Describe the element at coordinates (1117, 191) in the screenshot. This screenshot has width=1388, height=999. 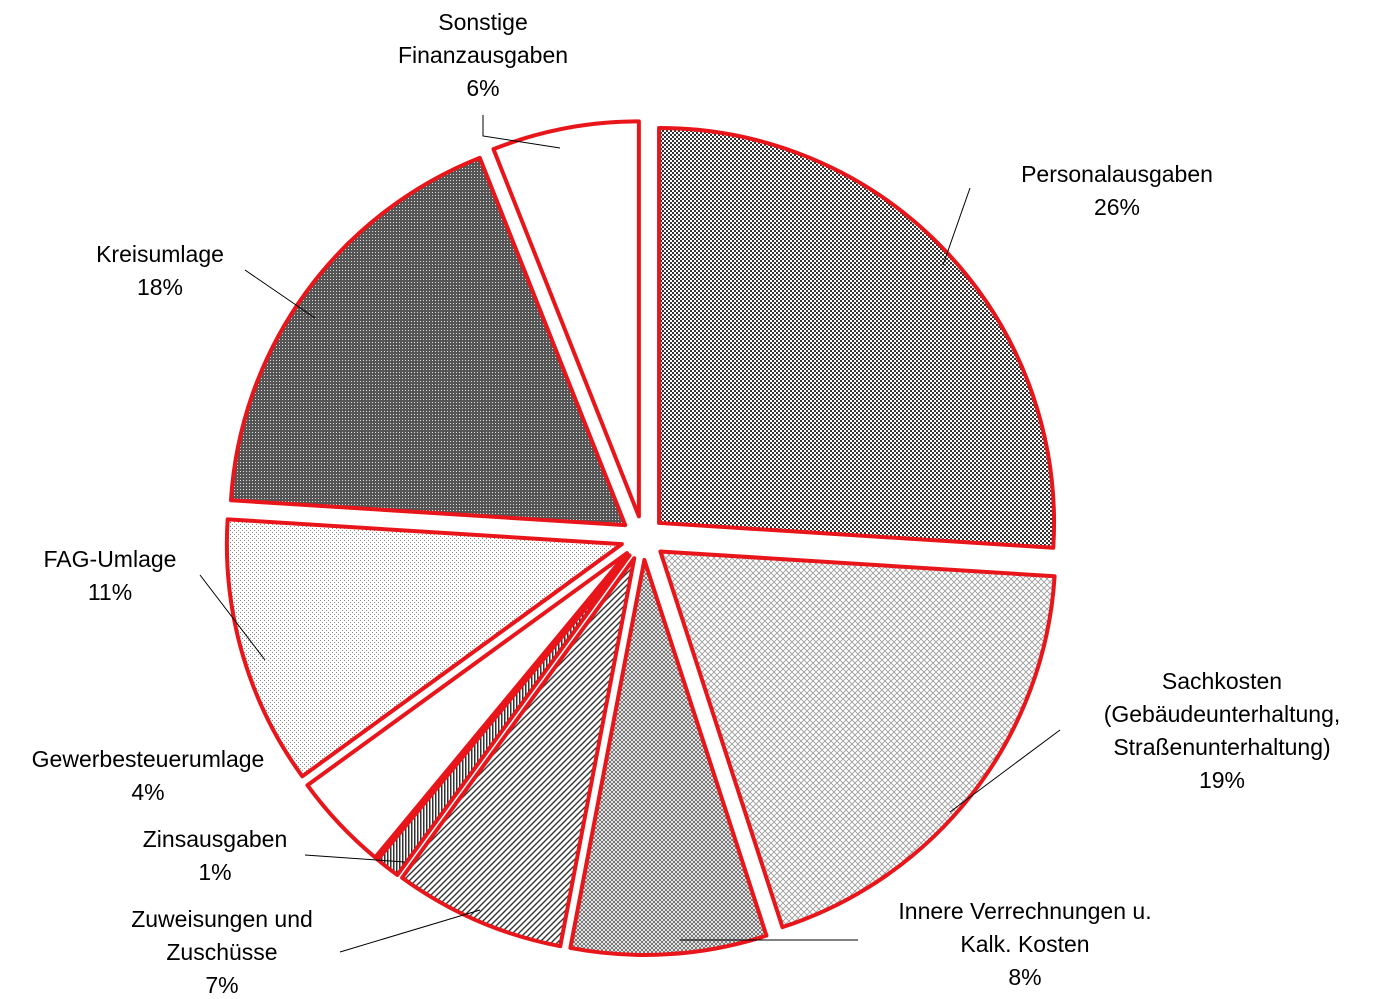
I see `slice-label: Personalausgaben 26%` at that location.